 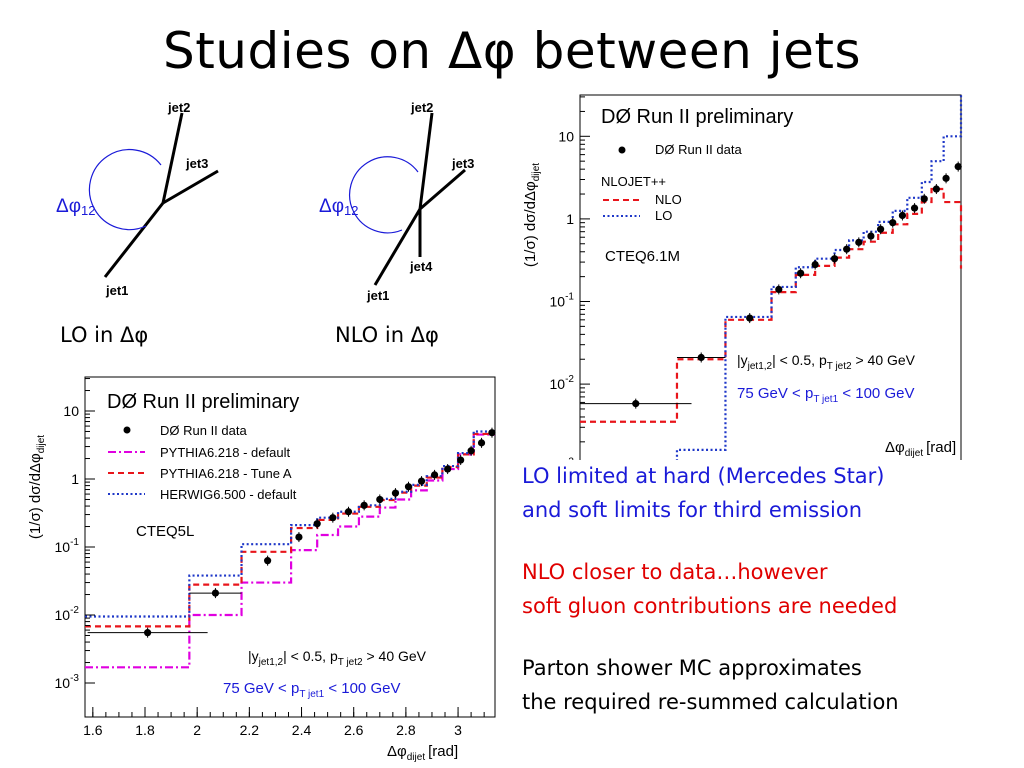 I want to click on mc-y-tick-label: 10, so click(x=71, y=411).